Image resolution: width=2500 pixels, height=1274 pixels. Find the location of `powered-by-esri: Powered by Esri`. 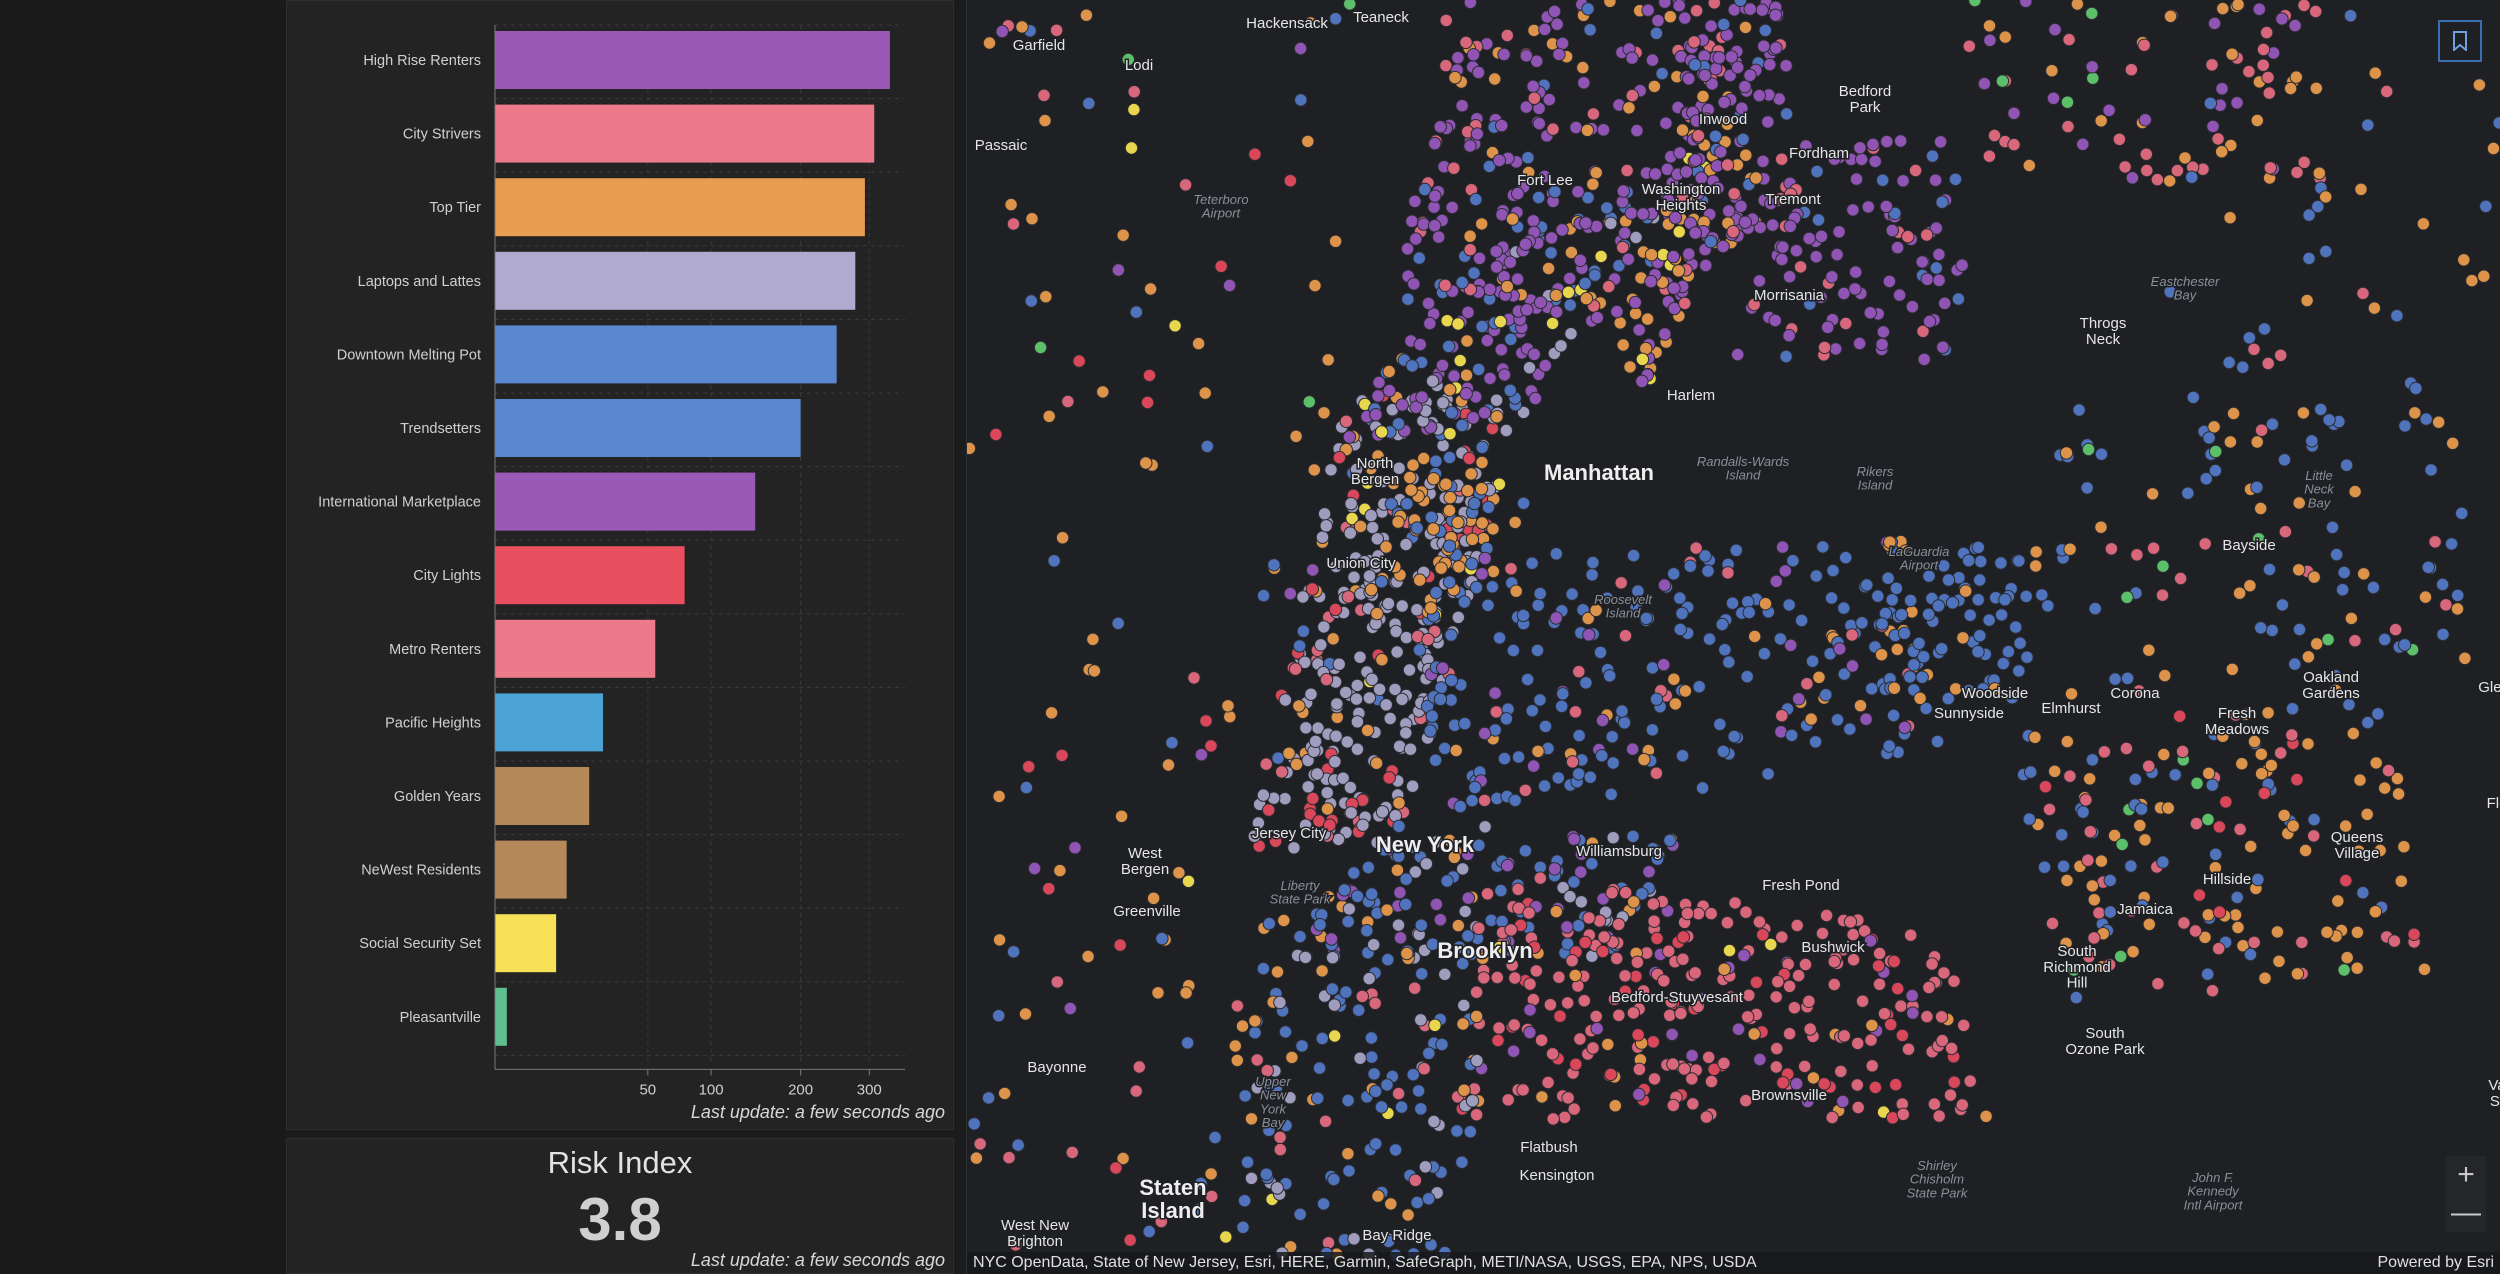

powered-by-esri: Powered by Esri is located at coordinates (2436, 1262).